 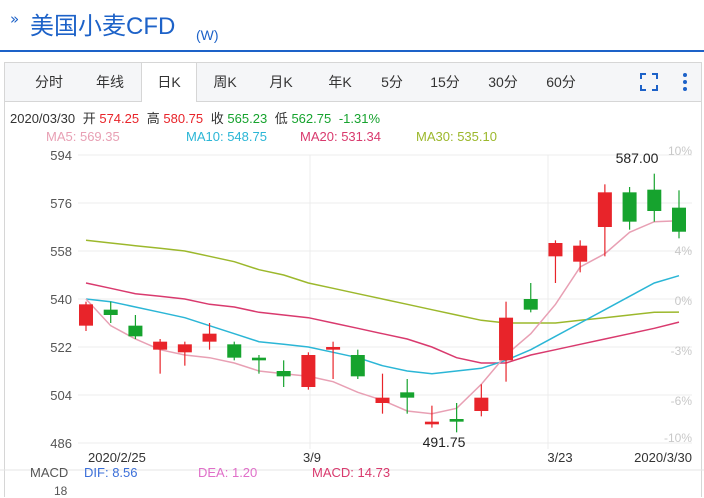 What do you see at coordinates (311, 118) in the screenshot?
I see `low-value: 562.75` at bounding box center [311, 118].